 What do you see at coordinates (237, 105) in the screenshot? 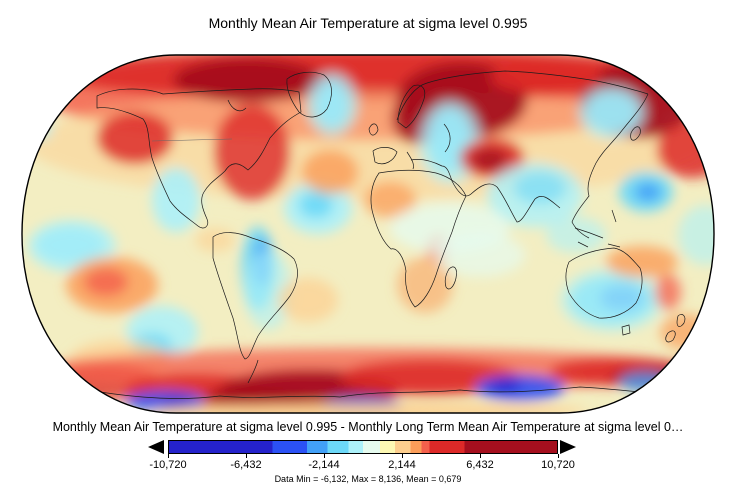
I see `coast-hudson-bay` at bounding box center [237, 105].